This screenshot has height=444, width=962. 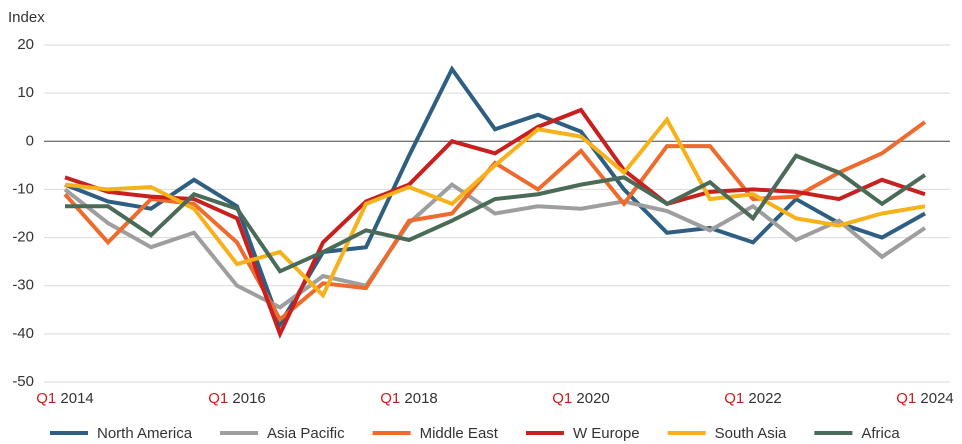 I want to click on x-tick-label: Q1 2022, so click(x=753, y=398).